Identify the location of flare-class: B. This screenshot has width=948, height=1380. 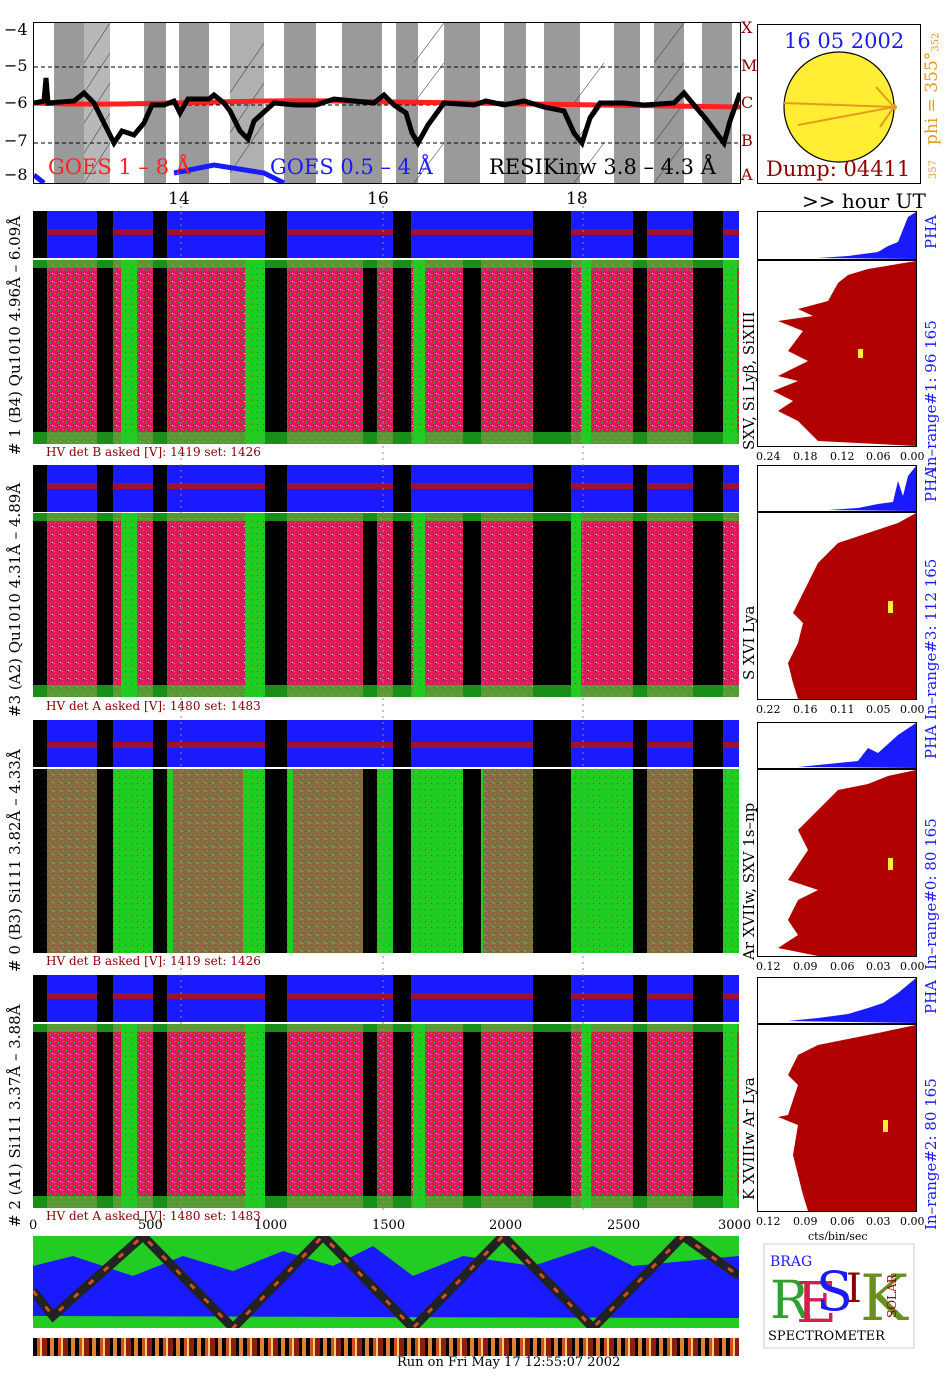
(747, 140).